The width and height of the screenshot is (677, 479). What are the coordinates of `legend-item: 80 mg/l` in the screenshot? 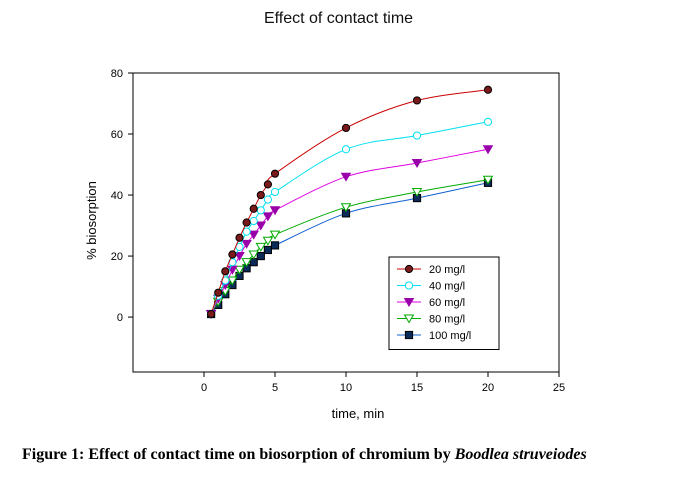 It's located at (431, 320).